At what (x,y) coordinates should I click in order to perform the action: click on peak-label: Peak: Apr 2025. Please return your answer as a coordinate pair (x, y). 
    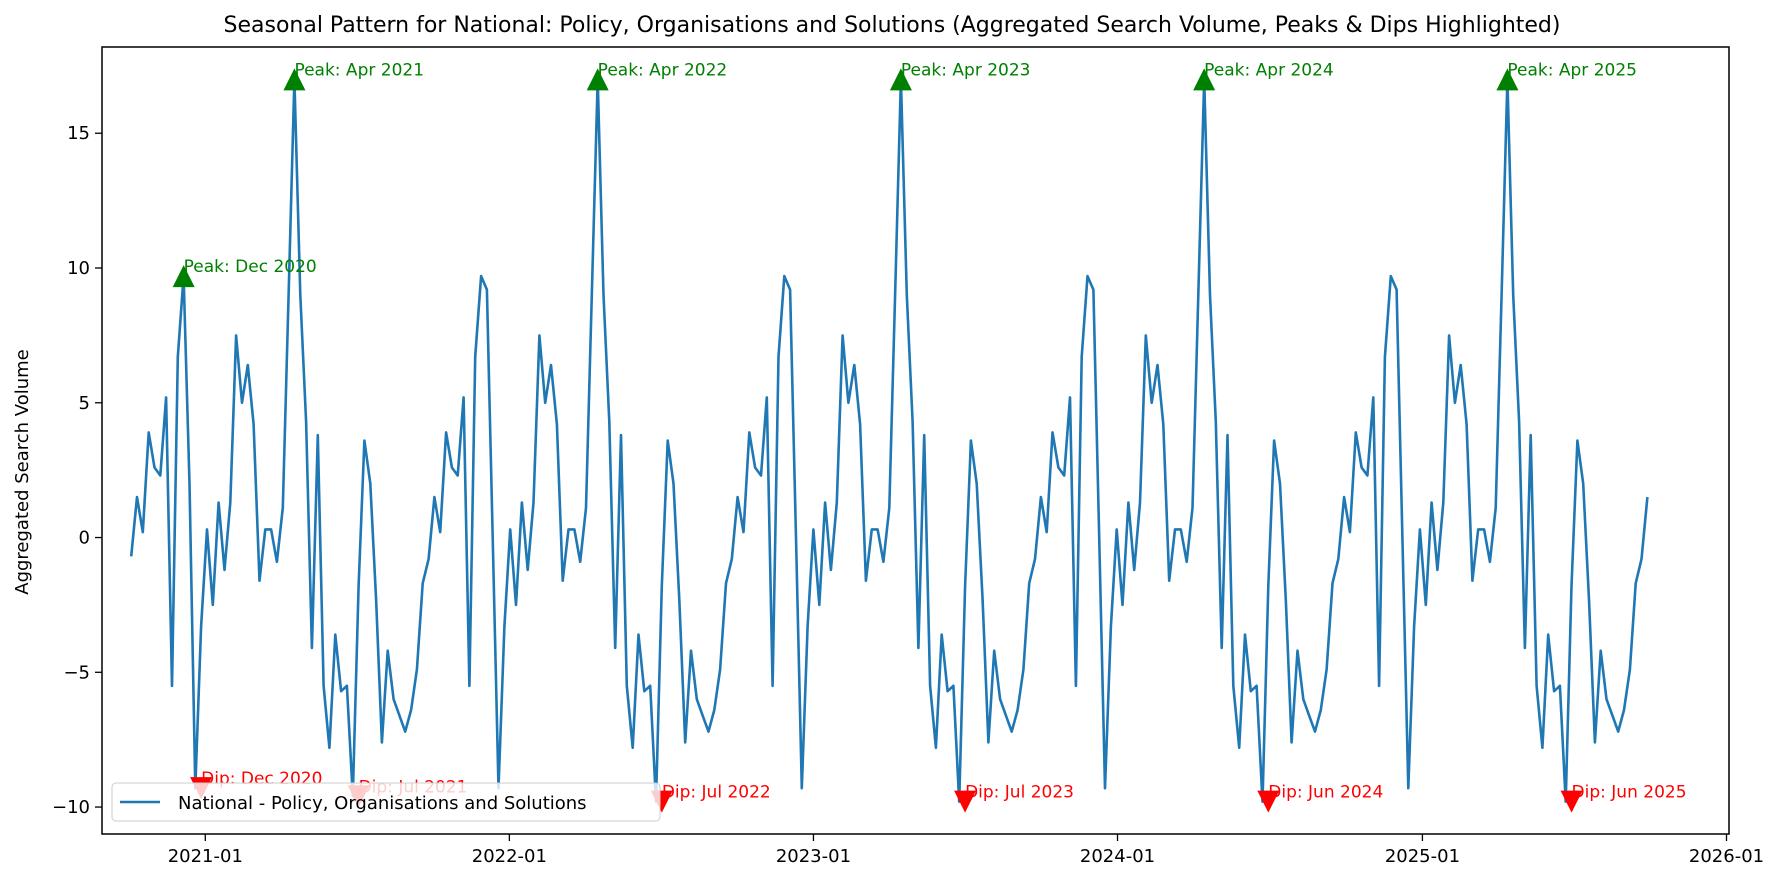
    Looking at the image, I should click on (1572, 70).